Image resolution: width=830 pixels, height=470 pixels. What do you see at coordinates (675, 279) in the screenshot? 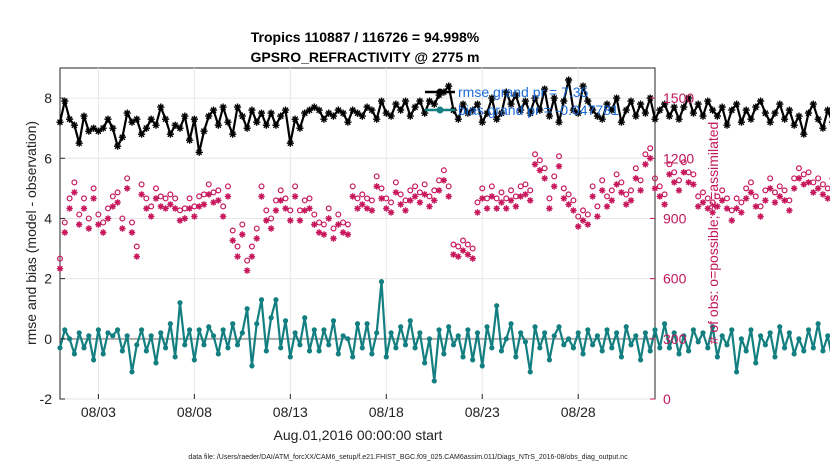
I see `y-right-tick-label: 600` at bounding box center [675, 279].